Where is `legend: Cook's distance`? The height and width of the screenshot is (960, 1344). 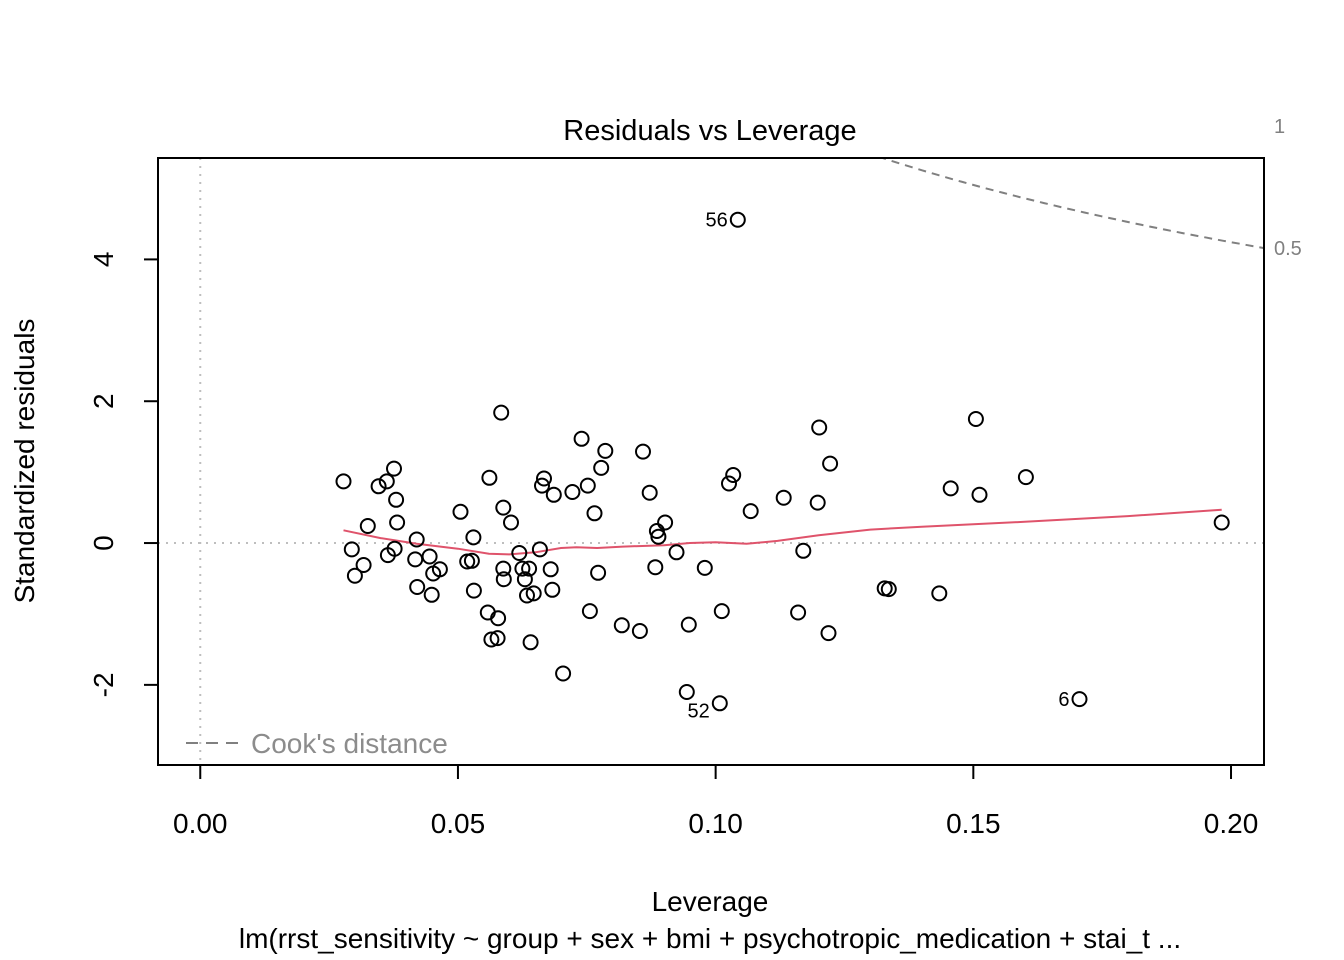
legend: Cook's distance is located at coordinates (317, 743).